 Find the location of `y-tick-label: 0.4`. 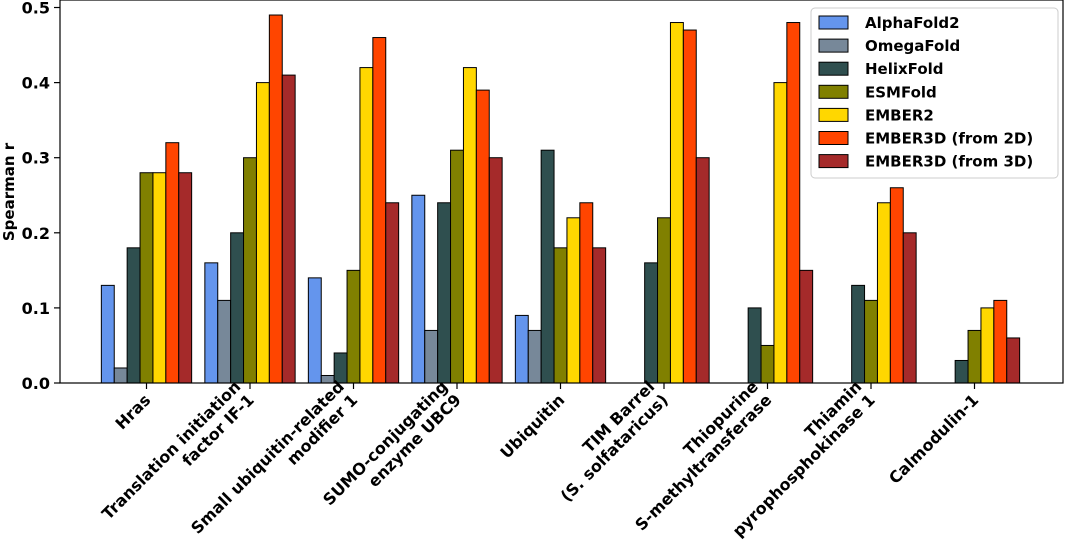

y-tick-label: 0.4 is located at coordinates (36, 83).